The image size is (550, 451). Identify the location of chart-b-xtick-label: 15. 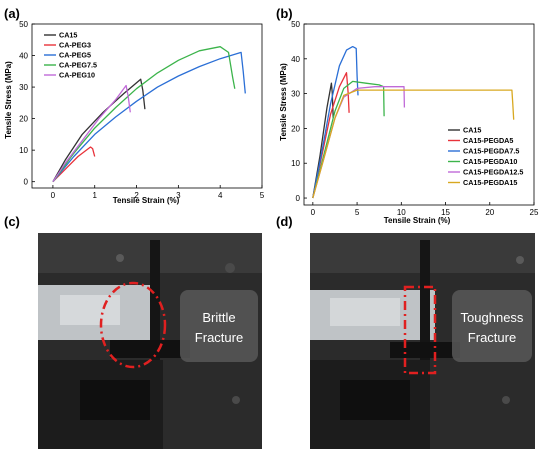
(445, 212).